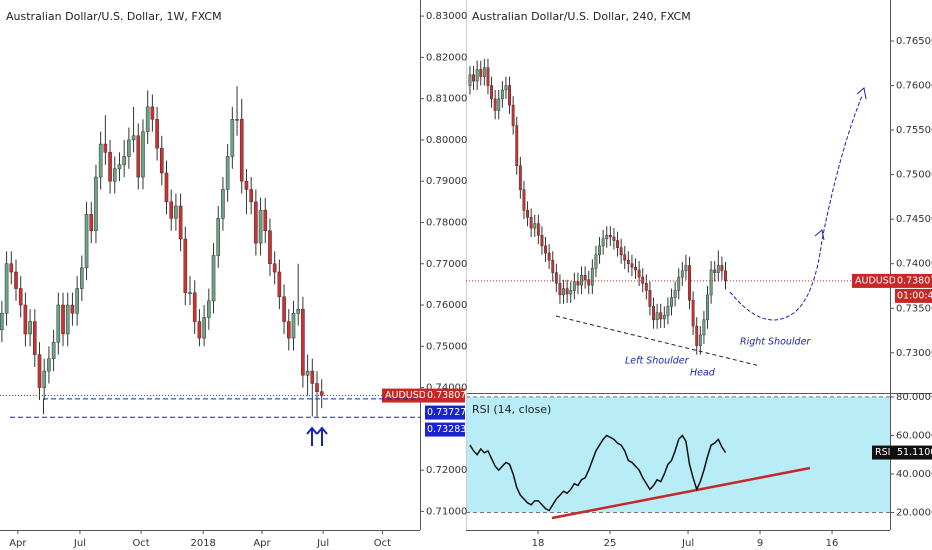 This screenshot has height=550, width=932. What do you see at coordinates (775, 342) in the screenshot?
I see `annotation: Right Shoulder` at bounding box center [775, 342].